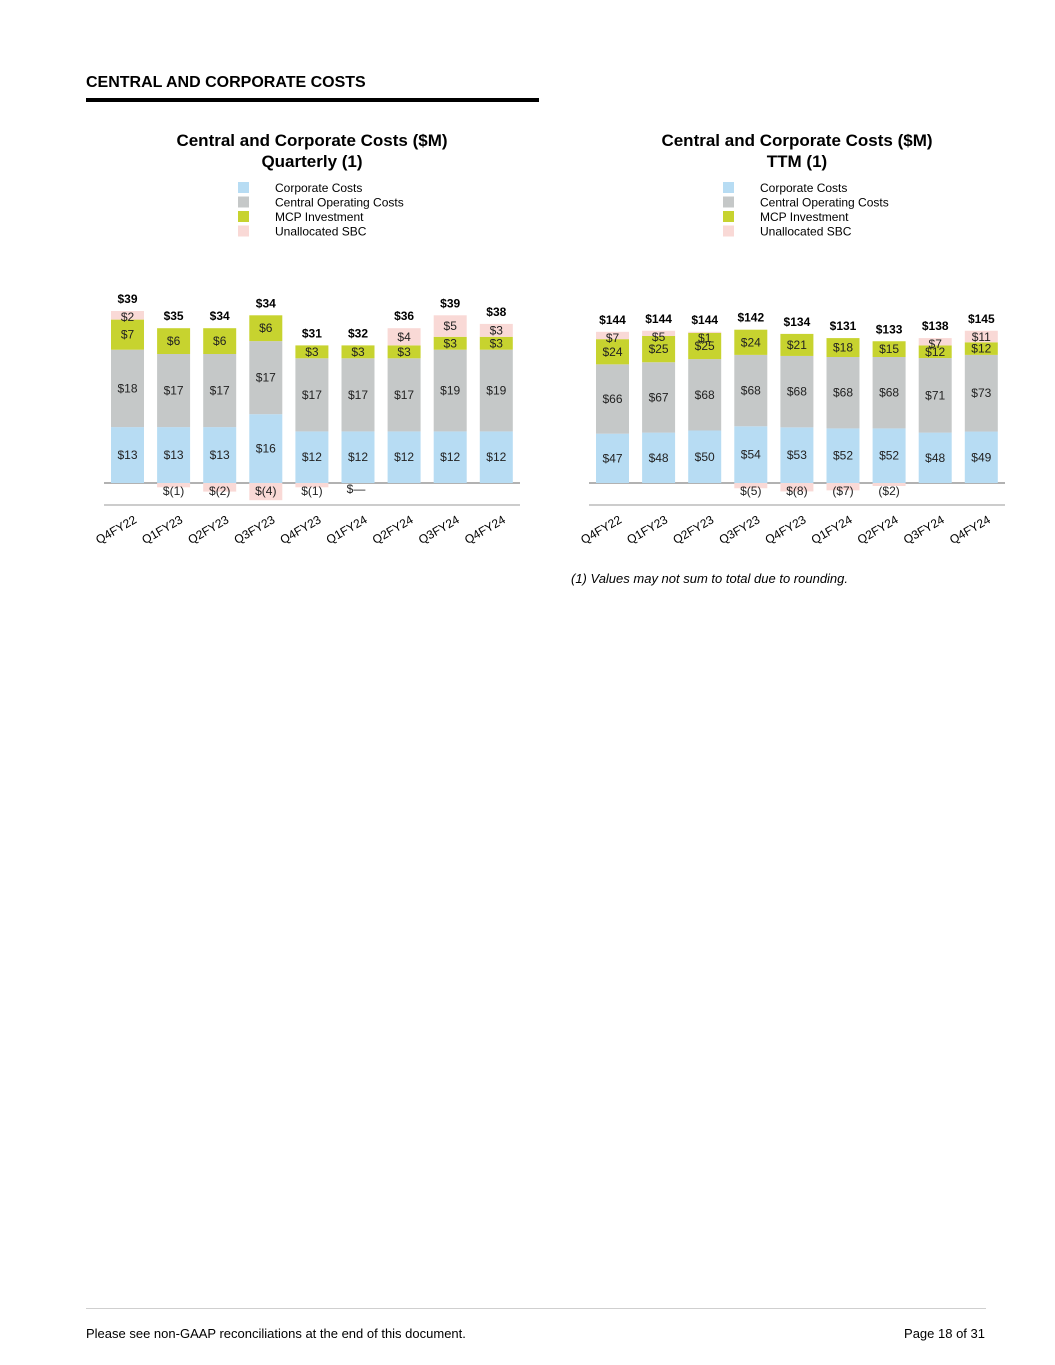 This screenshot has width=1055, height=1365. I want to click on ttm-label-mcp-investment-Q2FY23: $25, so click(705, 346).